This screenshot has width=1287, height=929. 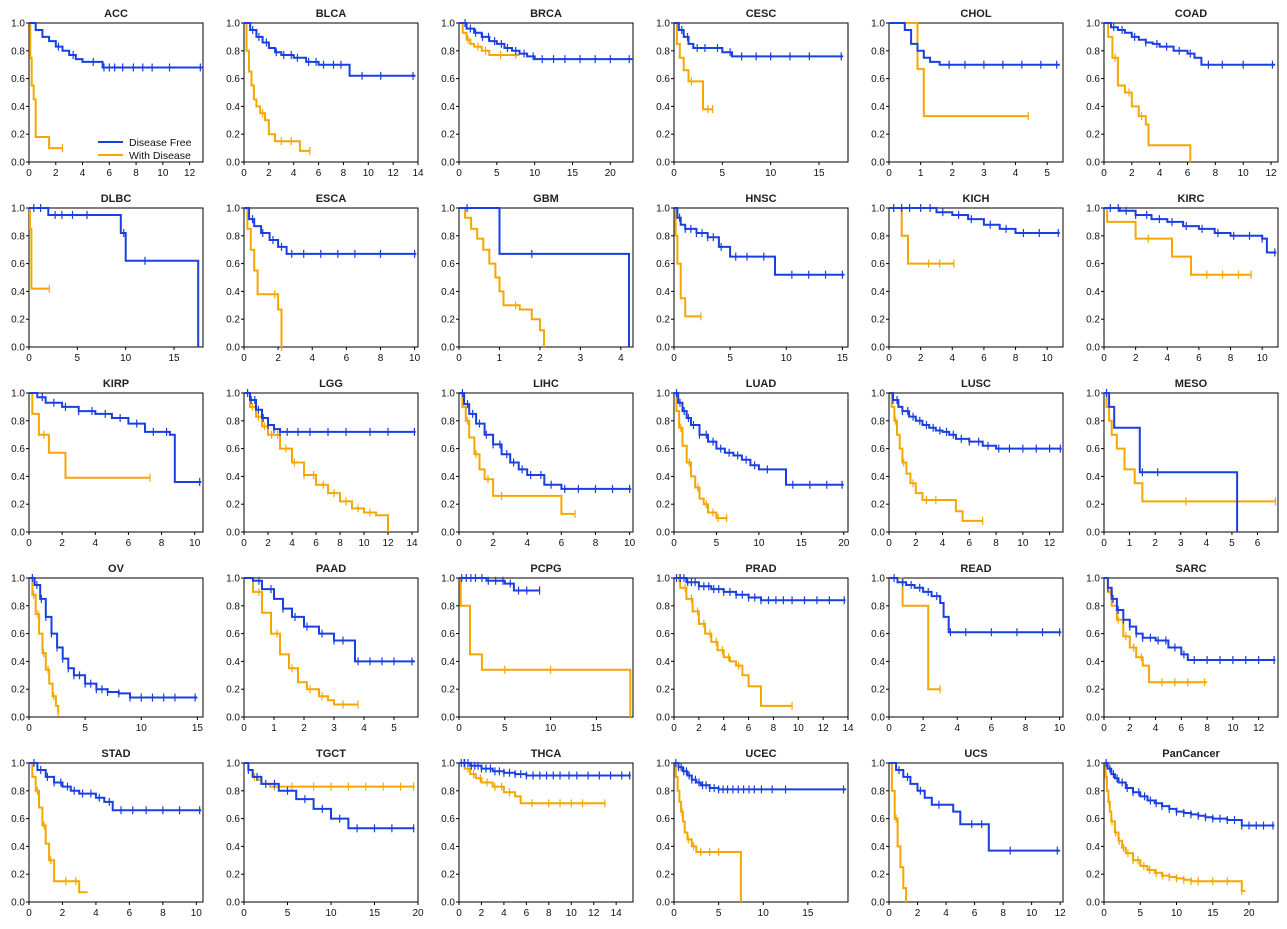 I want to click on panel-meso: MESO 0.0 0.2 0.4 0.6 0.8 1.0 0 1 2 3 4 5 6, so click(x=1182, y=463).